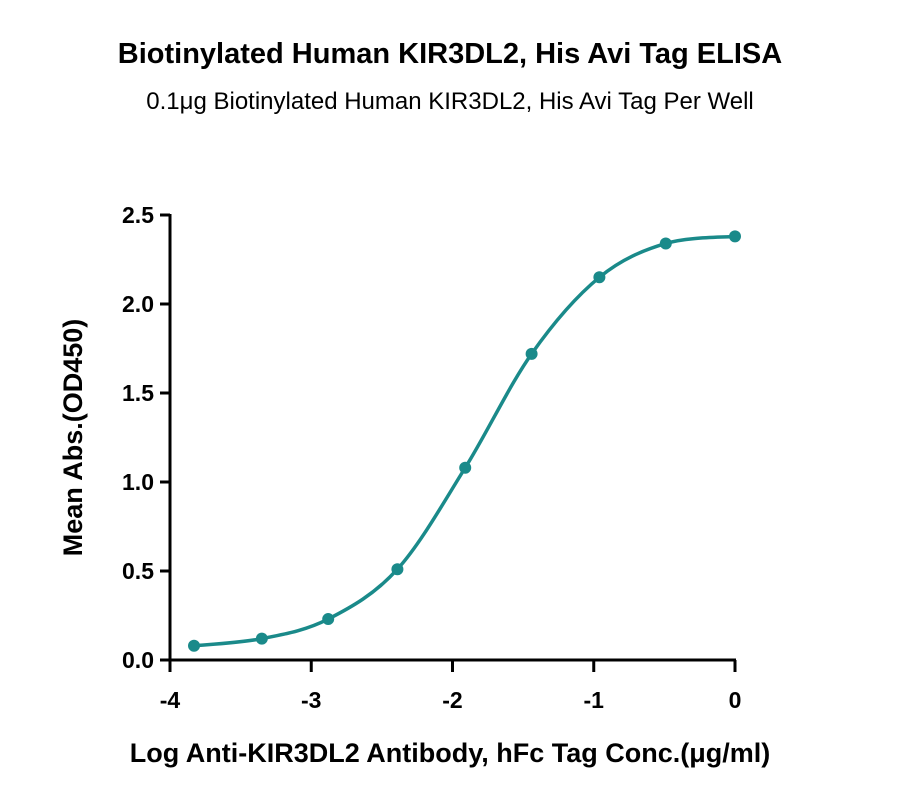 This screenshot has width=900, height=807. I want to click on x-ticks: -4 -3 -2 -1 0, so click(451, 686).